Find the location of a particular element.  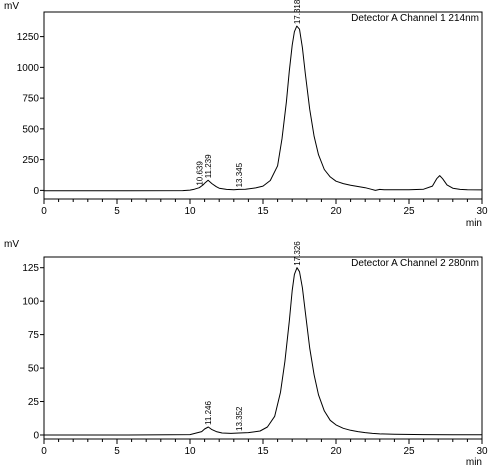

peak-label: 11.239 is located at coordinates (208, 166).